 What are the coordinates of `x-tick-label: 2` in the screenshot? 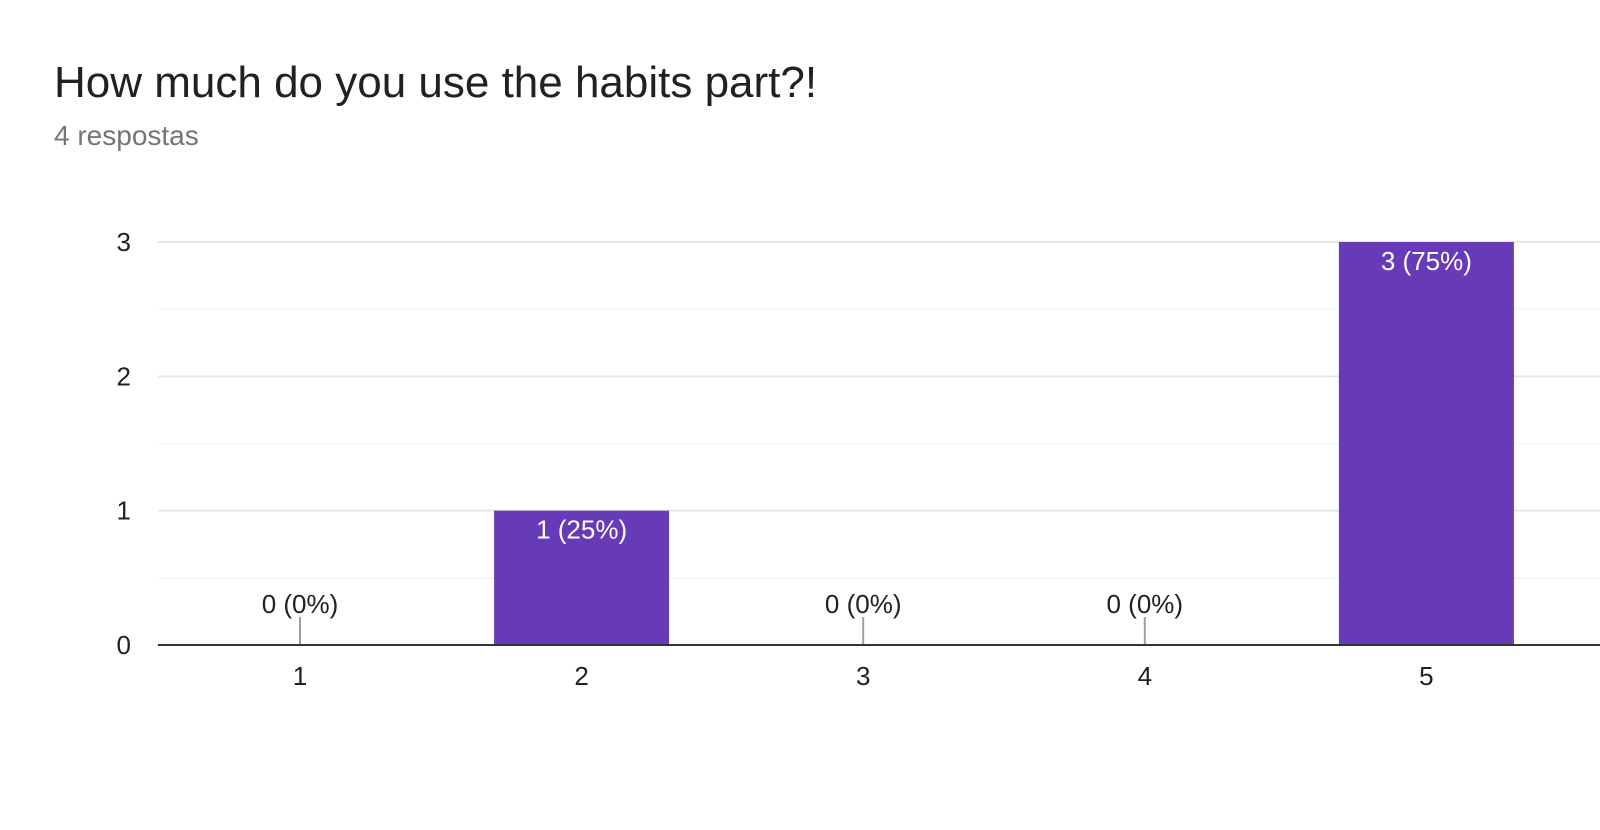 It's located at (581, 676).